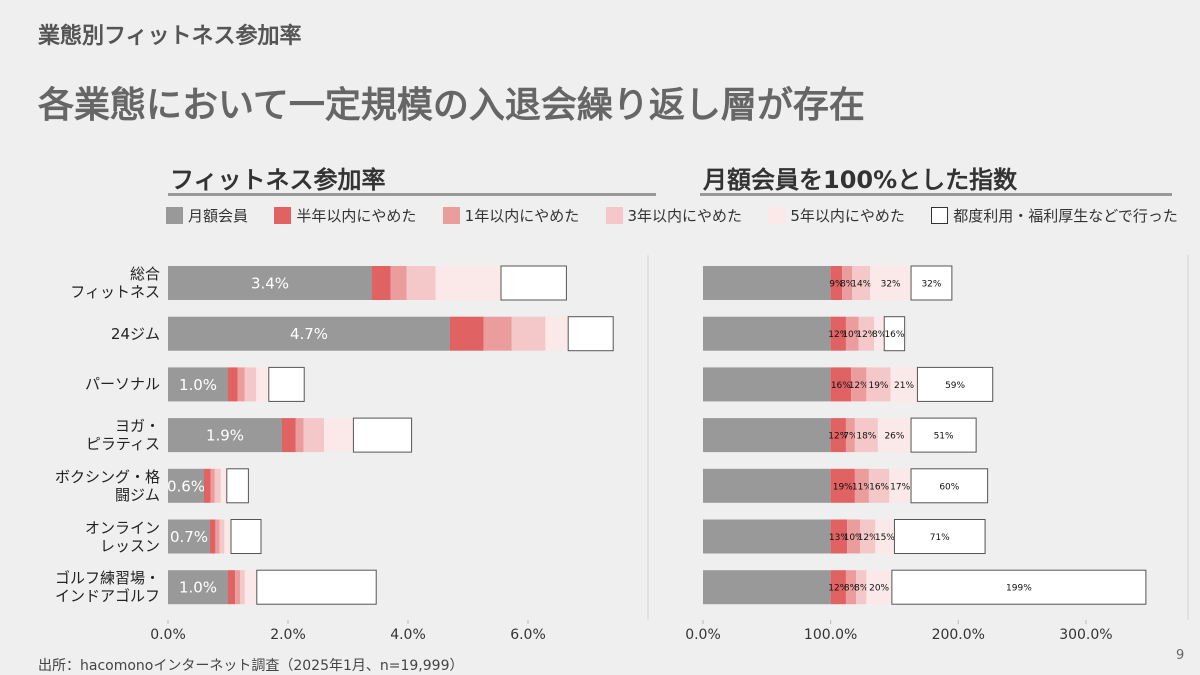  I want to click on data-label: 26%, so click(894, 437).